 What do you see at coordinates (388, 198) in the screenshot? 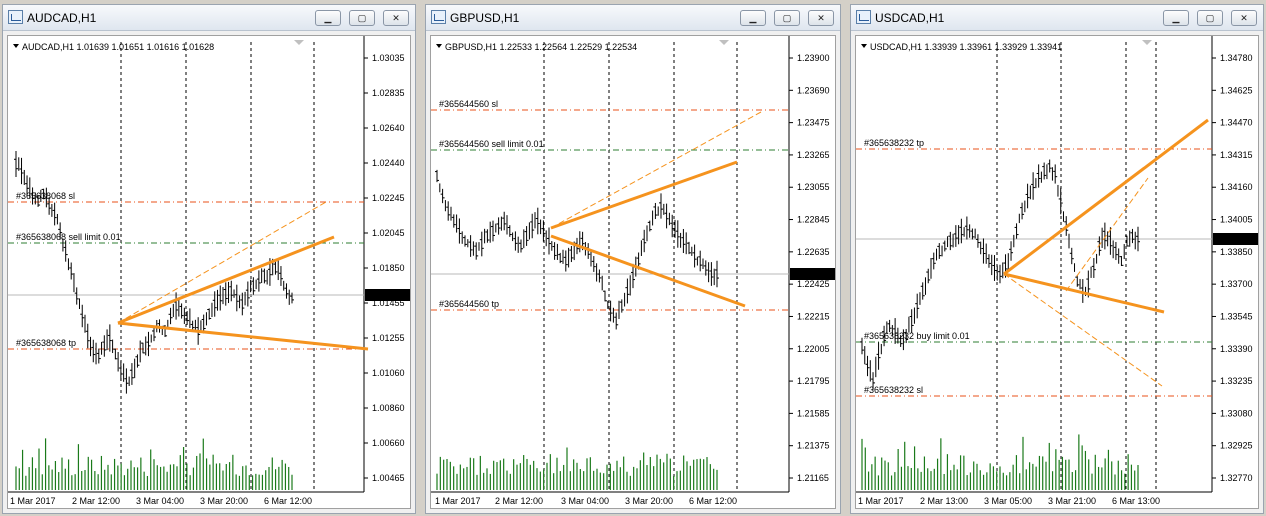
I see `price-tick-label: 1.02245` at bounding box center [388, 198].